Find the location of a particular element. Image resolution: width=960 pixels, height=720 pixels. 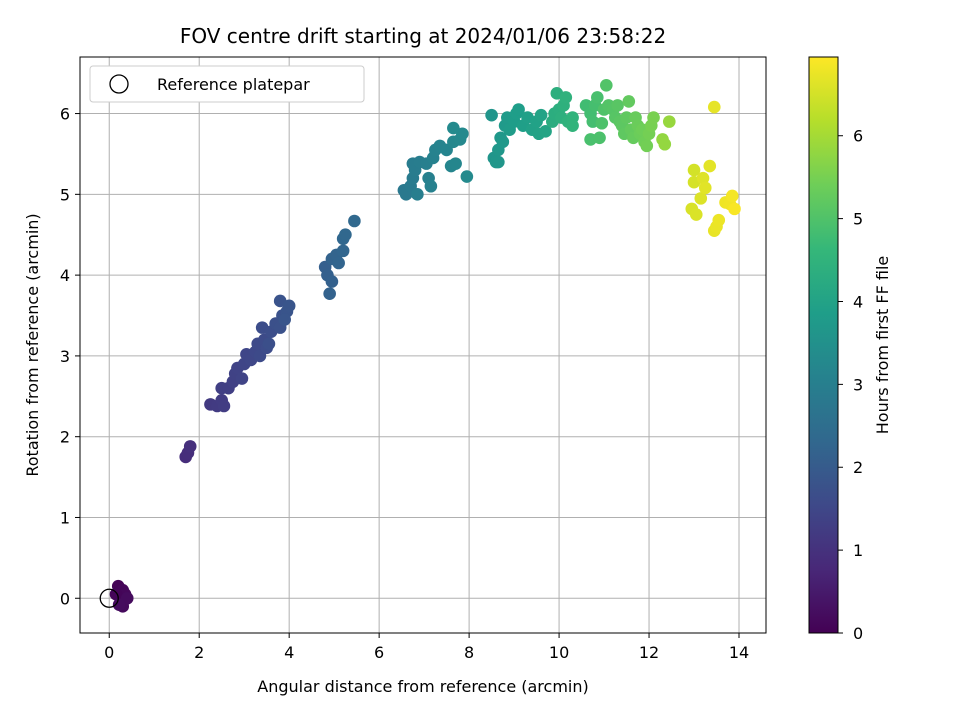

colorbar-tick-label: 4 is located at coordinates (858, 301).